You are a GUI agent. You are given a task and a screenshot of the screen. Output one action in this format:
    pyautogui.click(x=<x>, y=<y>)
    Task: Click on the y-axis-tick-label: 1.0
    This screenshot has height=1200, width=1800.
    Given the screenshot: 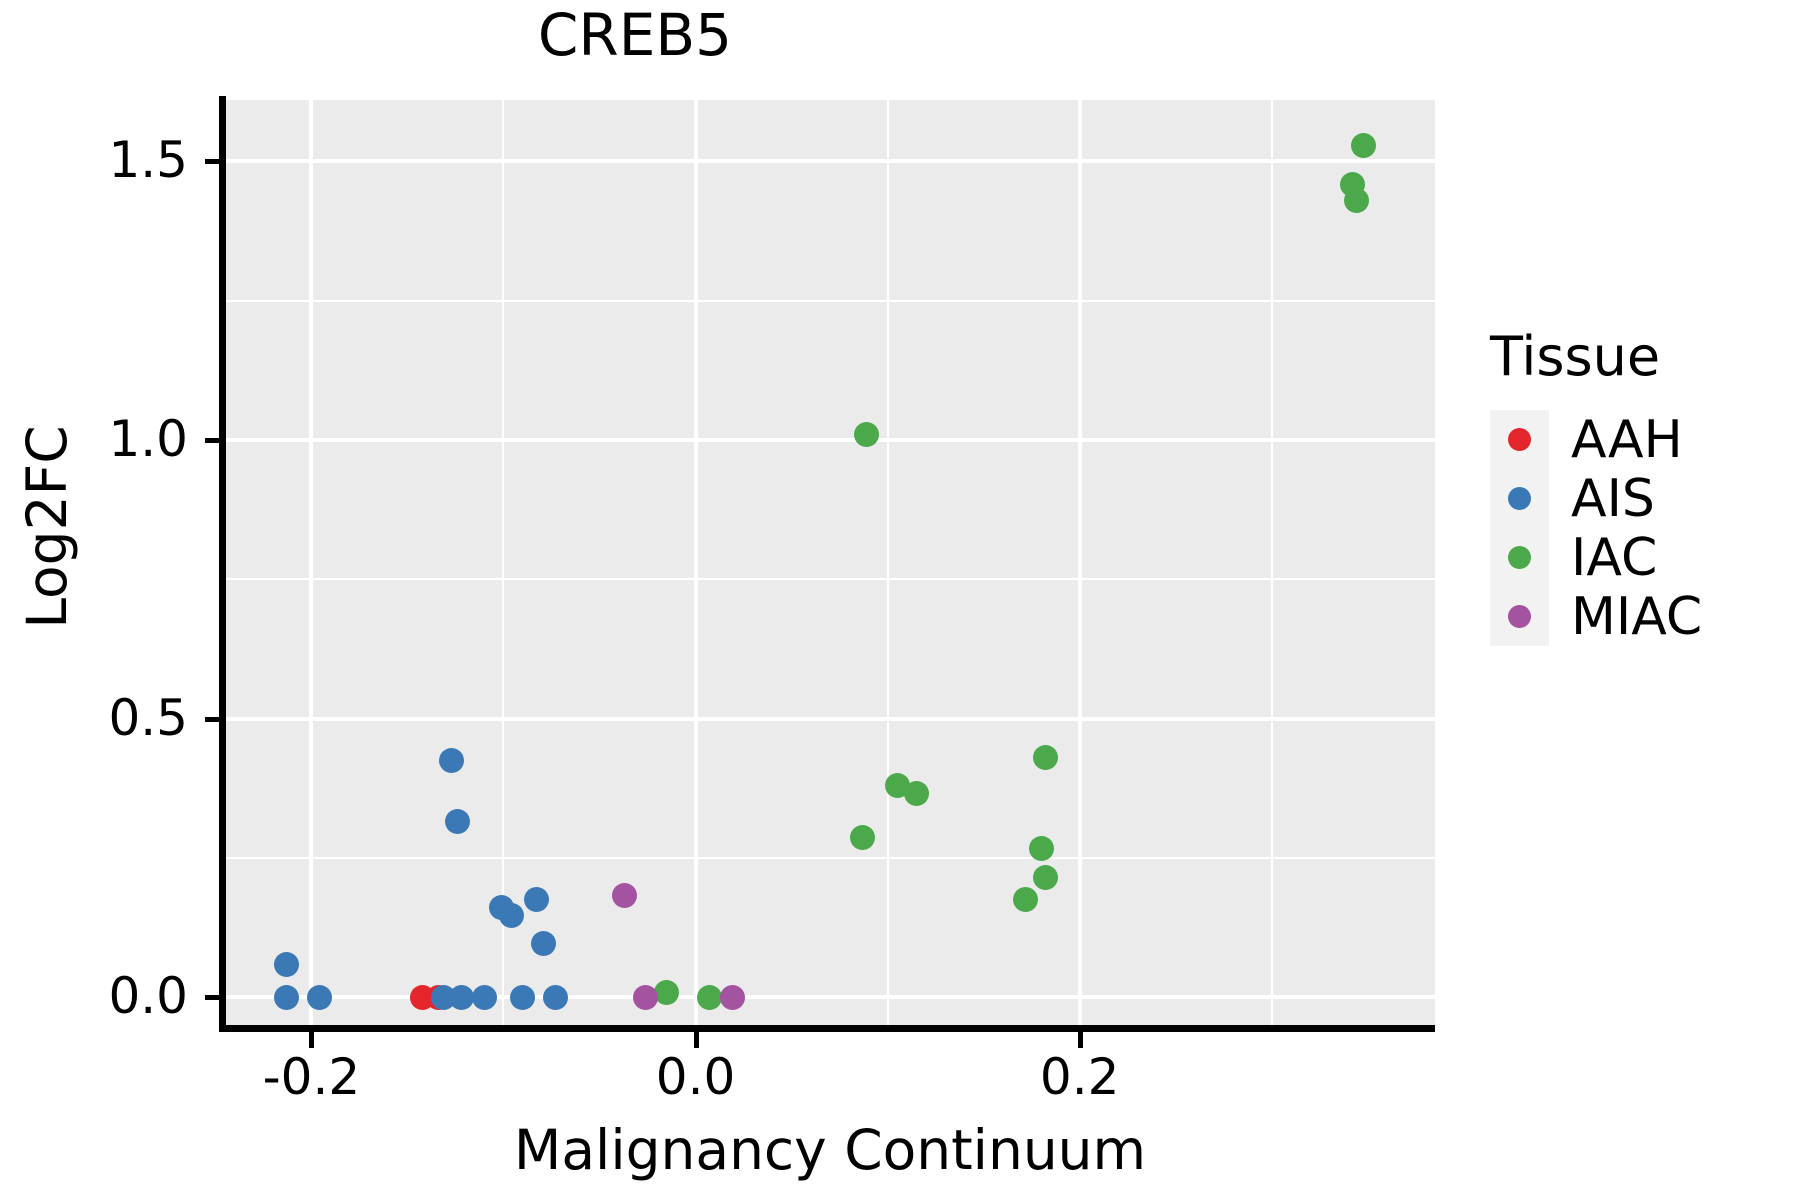 What is the action you would take?
    pyautogui.click(x=148, y=438)
    